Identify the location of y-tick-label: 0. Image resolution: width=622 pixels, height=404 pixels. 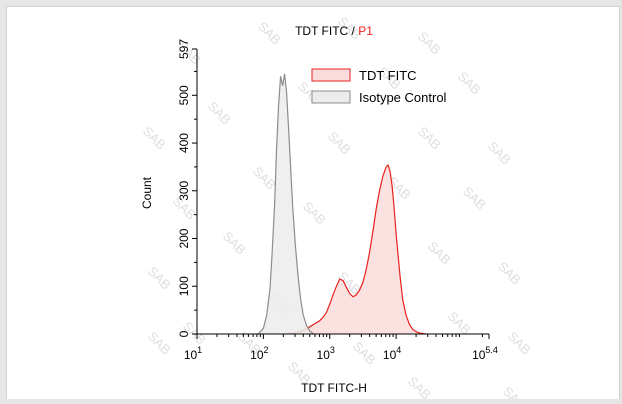
(184, 333).